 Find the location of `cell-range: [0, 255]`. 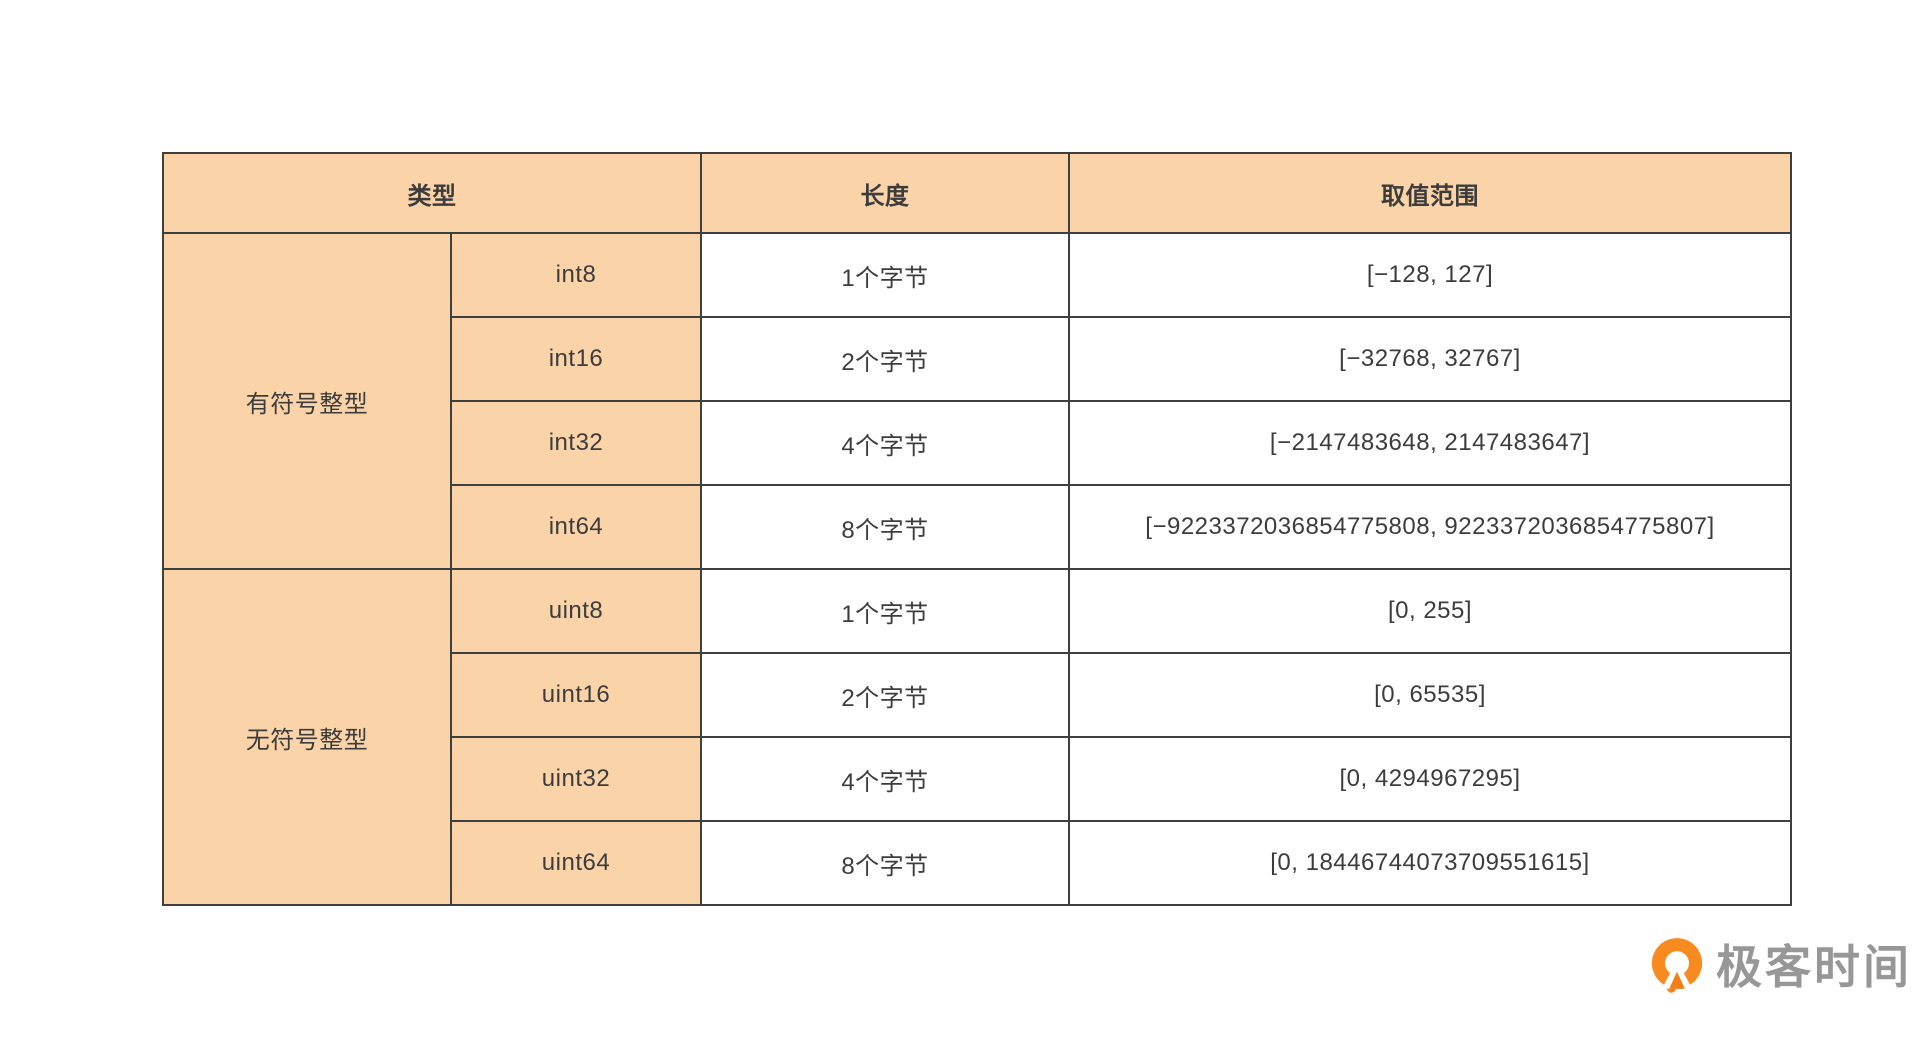

cell-range: [0, 255] is located at coordinates (1430, 611).